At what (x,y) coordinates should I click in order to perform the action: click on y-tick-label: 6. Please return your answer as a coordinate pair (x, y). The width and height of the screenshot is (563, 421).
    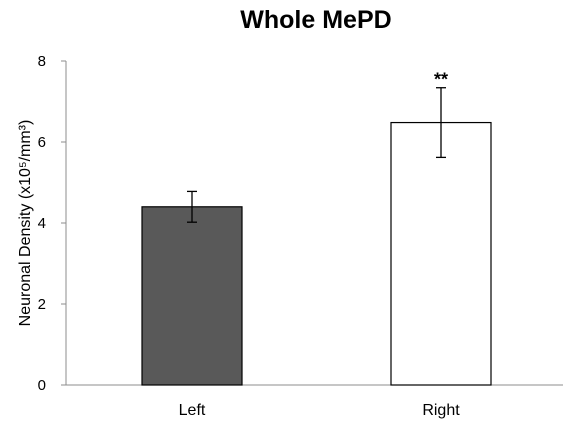
    Looking at the image, I should click on (42, 142).